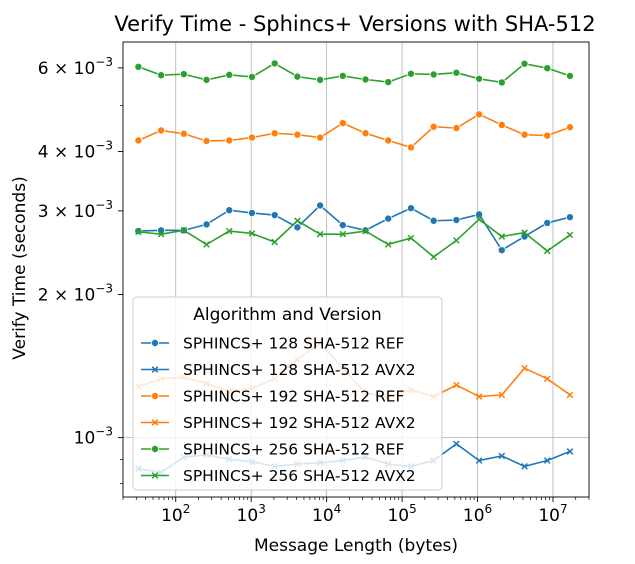 This screenshot has width=635, height=564. I want to click on legend-entry: SPHINCS+ 256 SHA-512 REF, so click(273, 450).